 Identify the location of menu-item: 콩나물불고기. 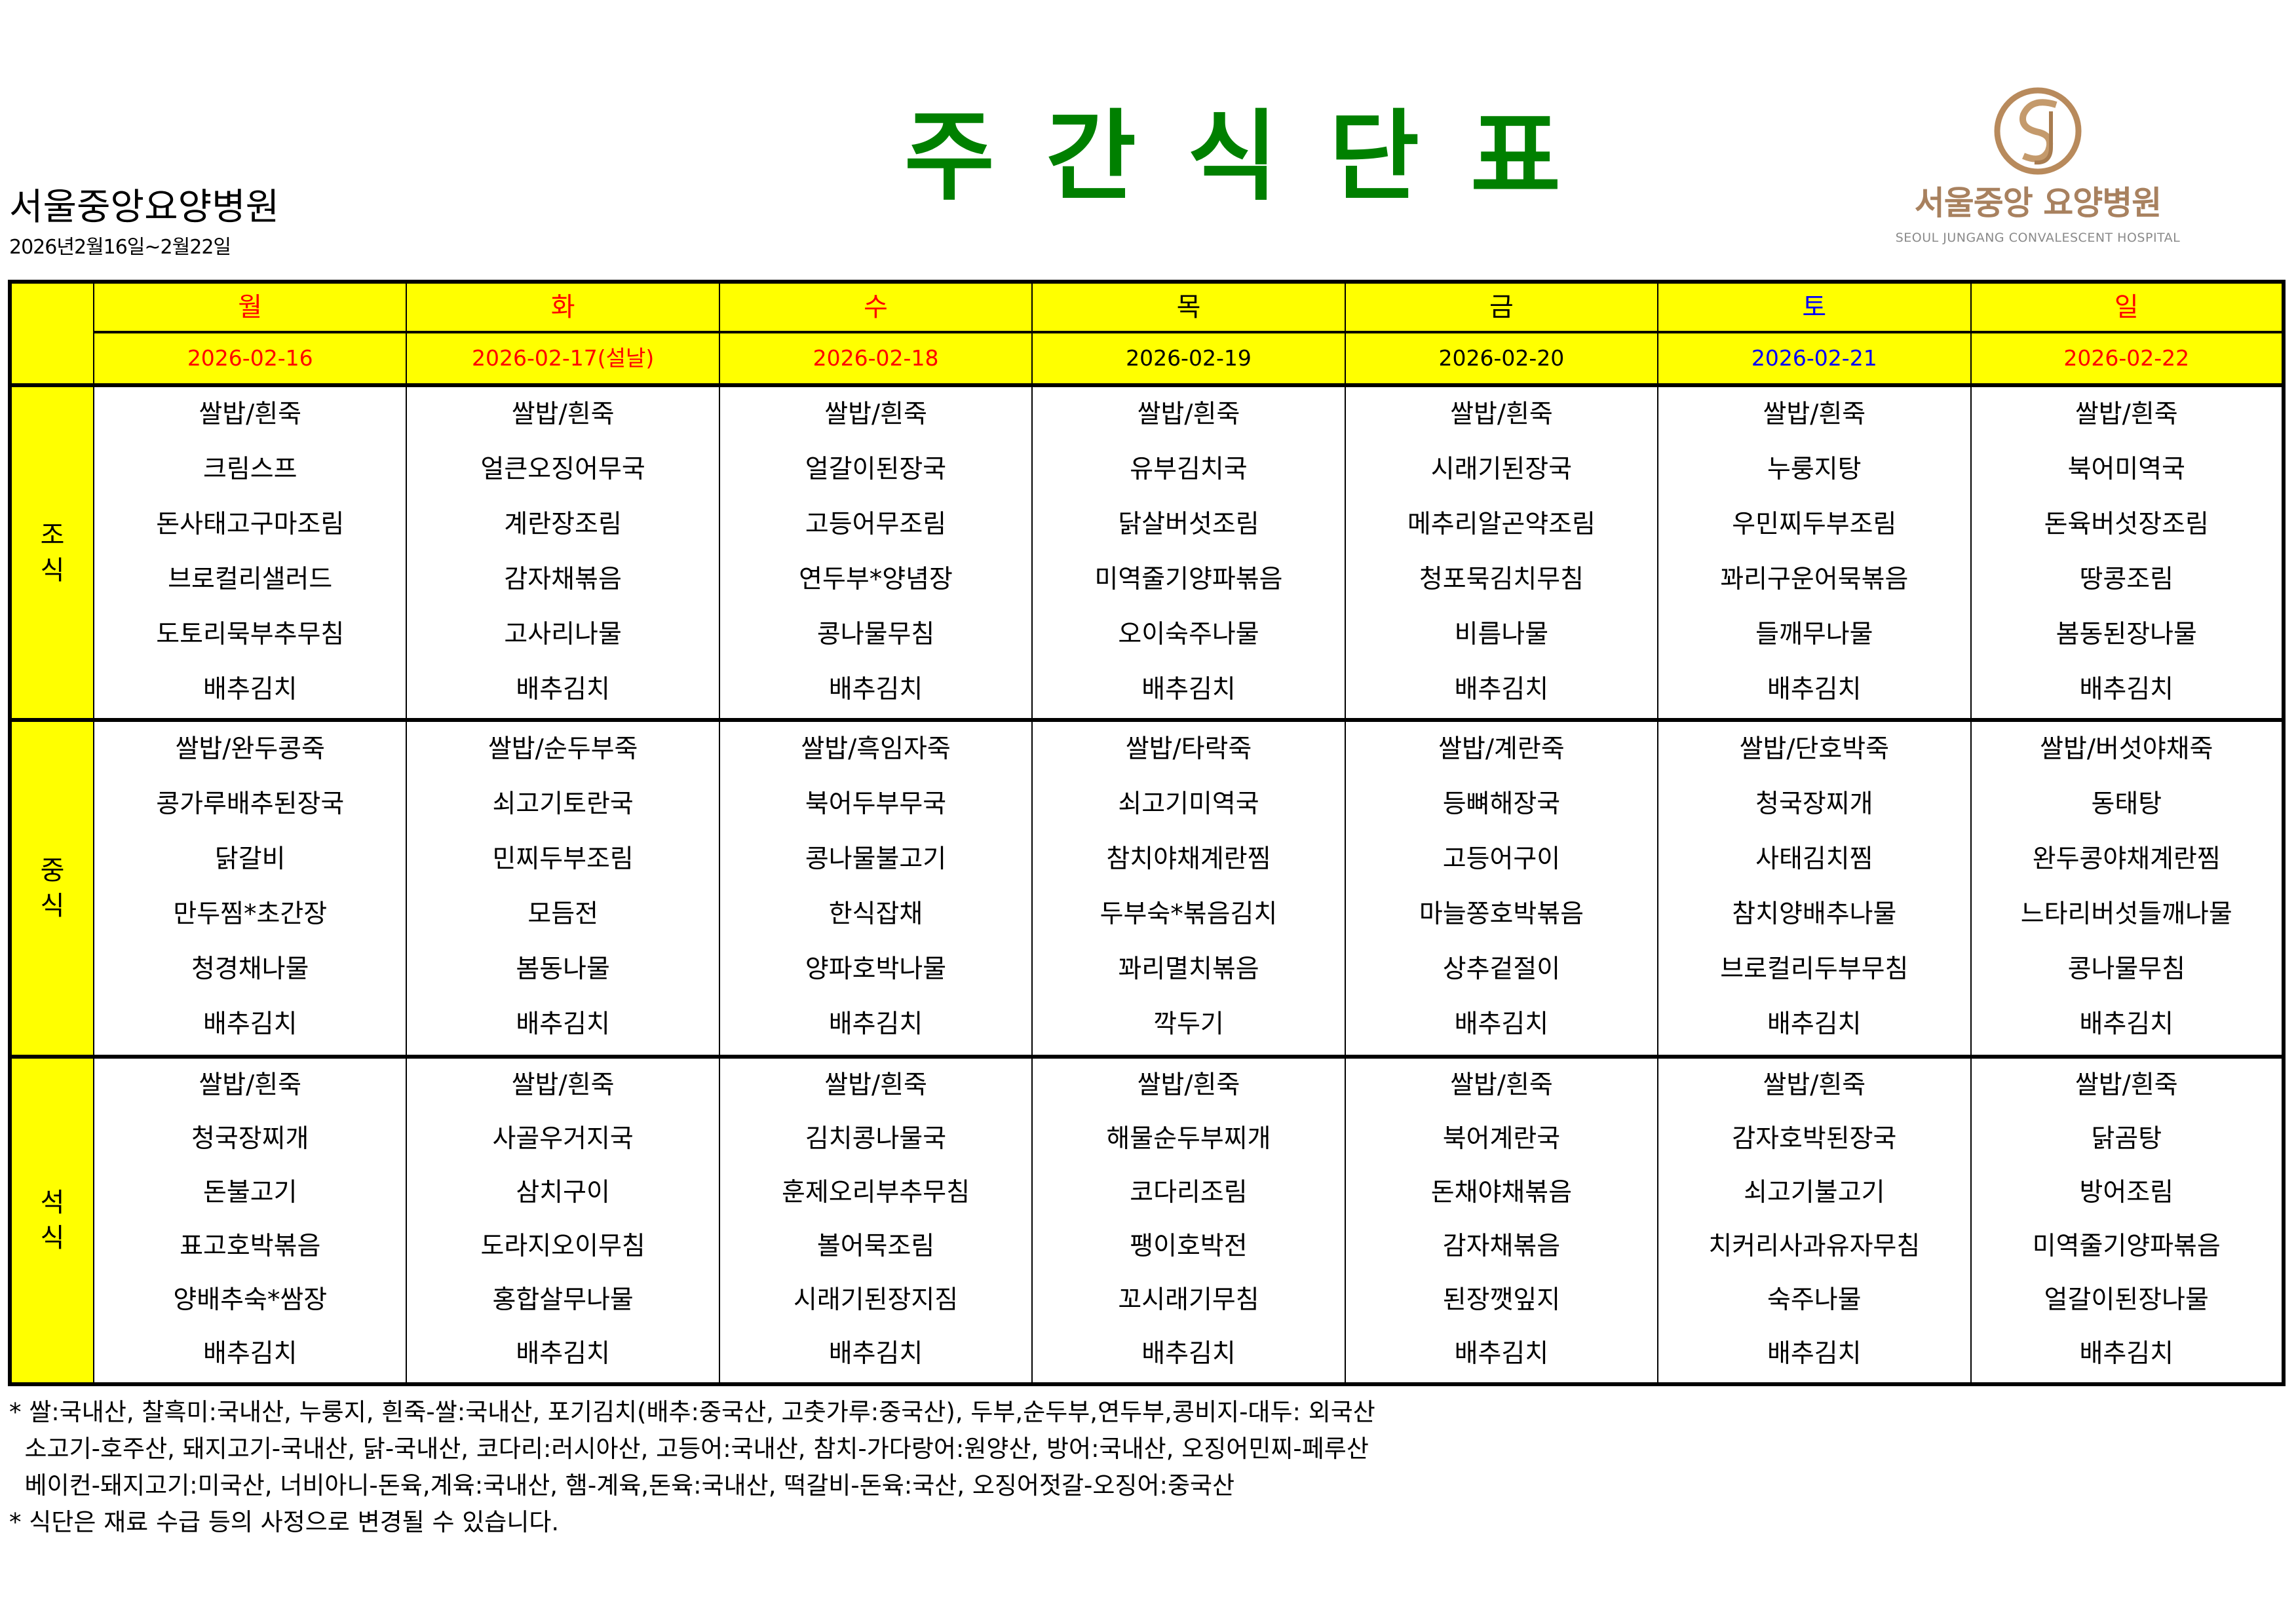
(876, 859).